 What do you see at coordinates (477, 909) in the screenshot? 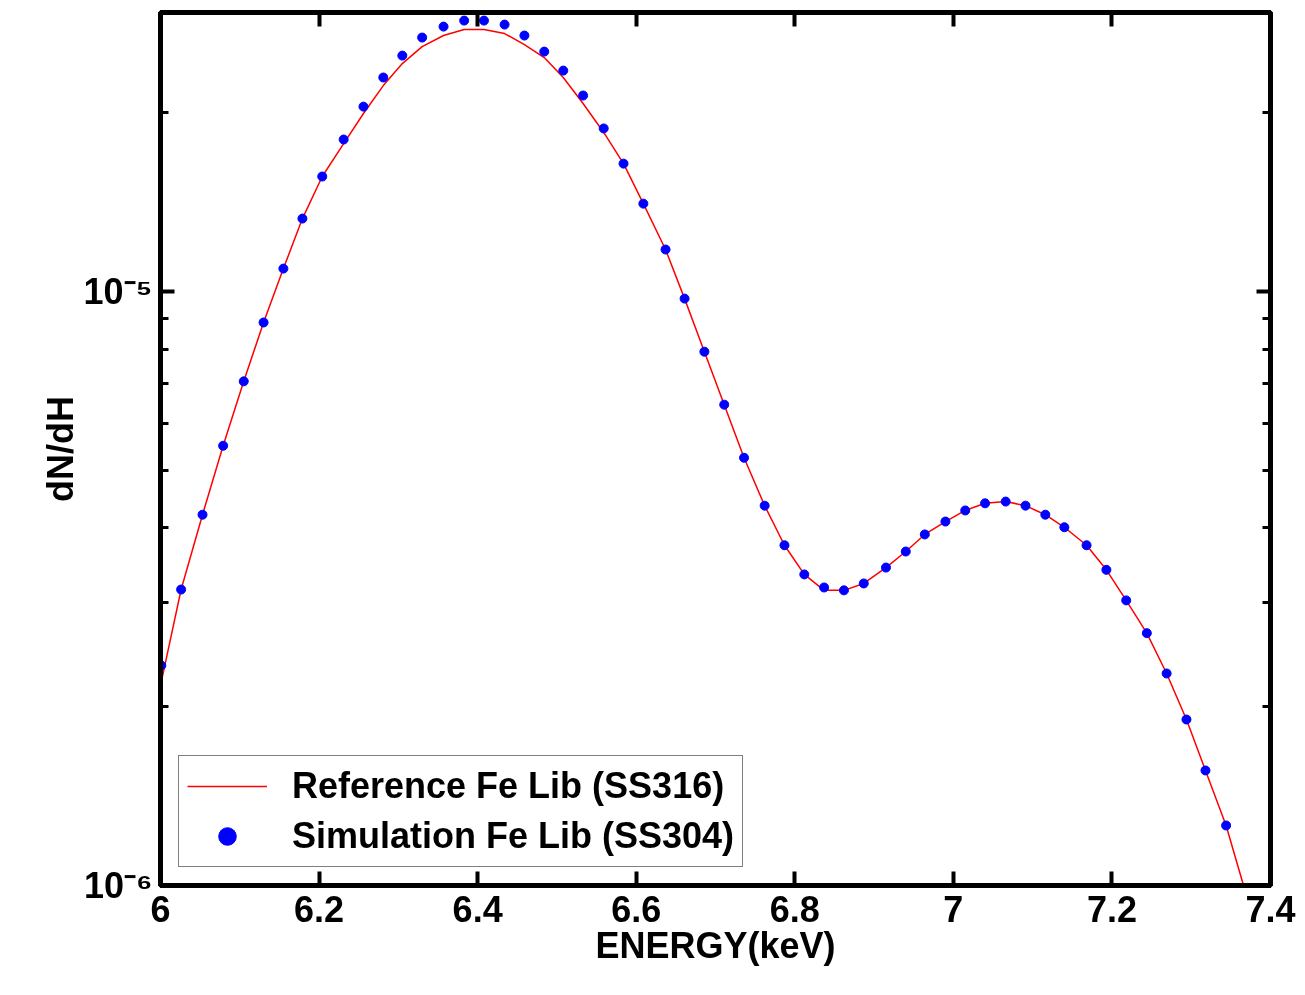
I see `x-tick-label: 6.4` at bounding box center [477, 909].